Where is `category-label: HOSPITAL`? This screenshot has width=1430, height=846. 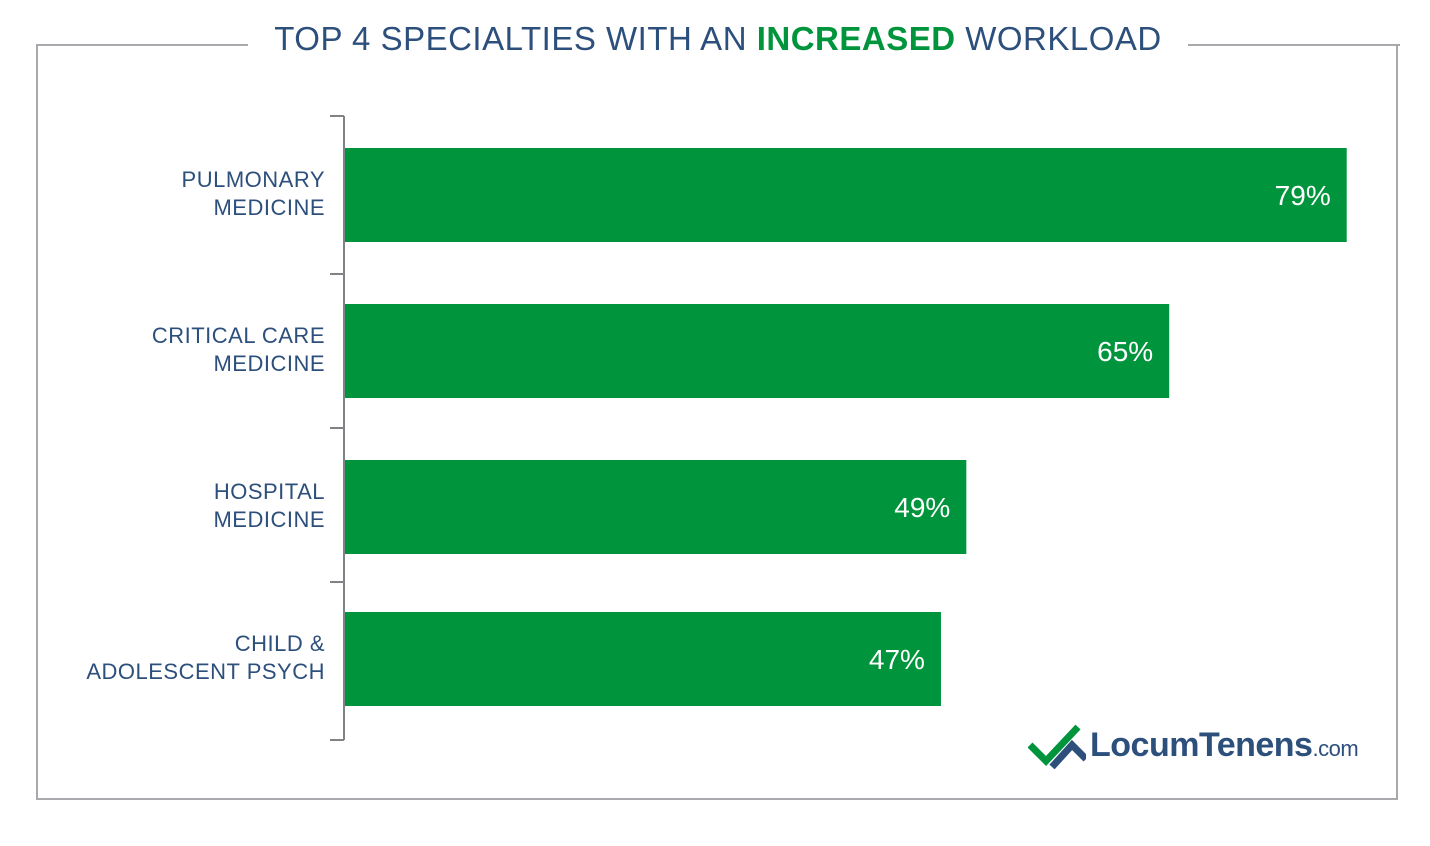
category-label: HOSPITAL is located at coordinates (269, 491).